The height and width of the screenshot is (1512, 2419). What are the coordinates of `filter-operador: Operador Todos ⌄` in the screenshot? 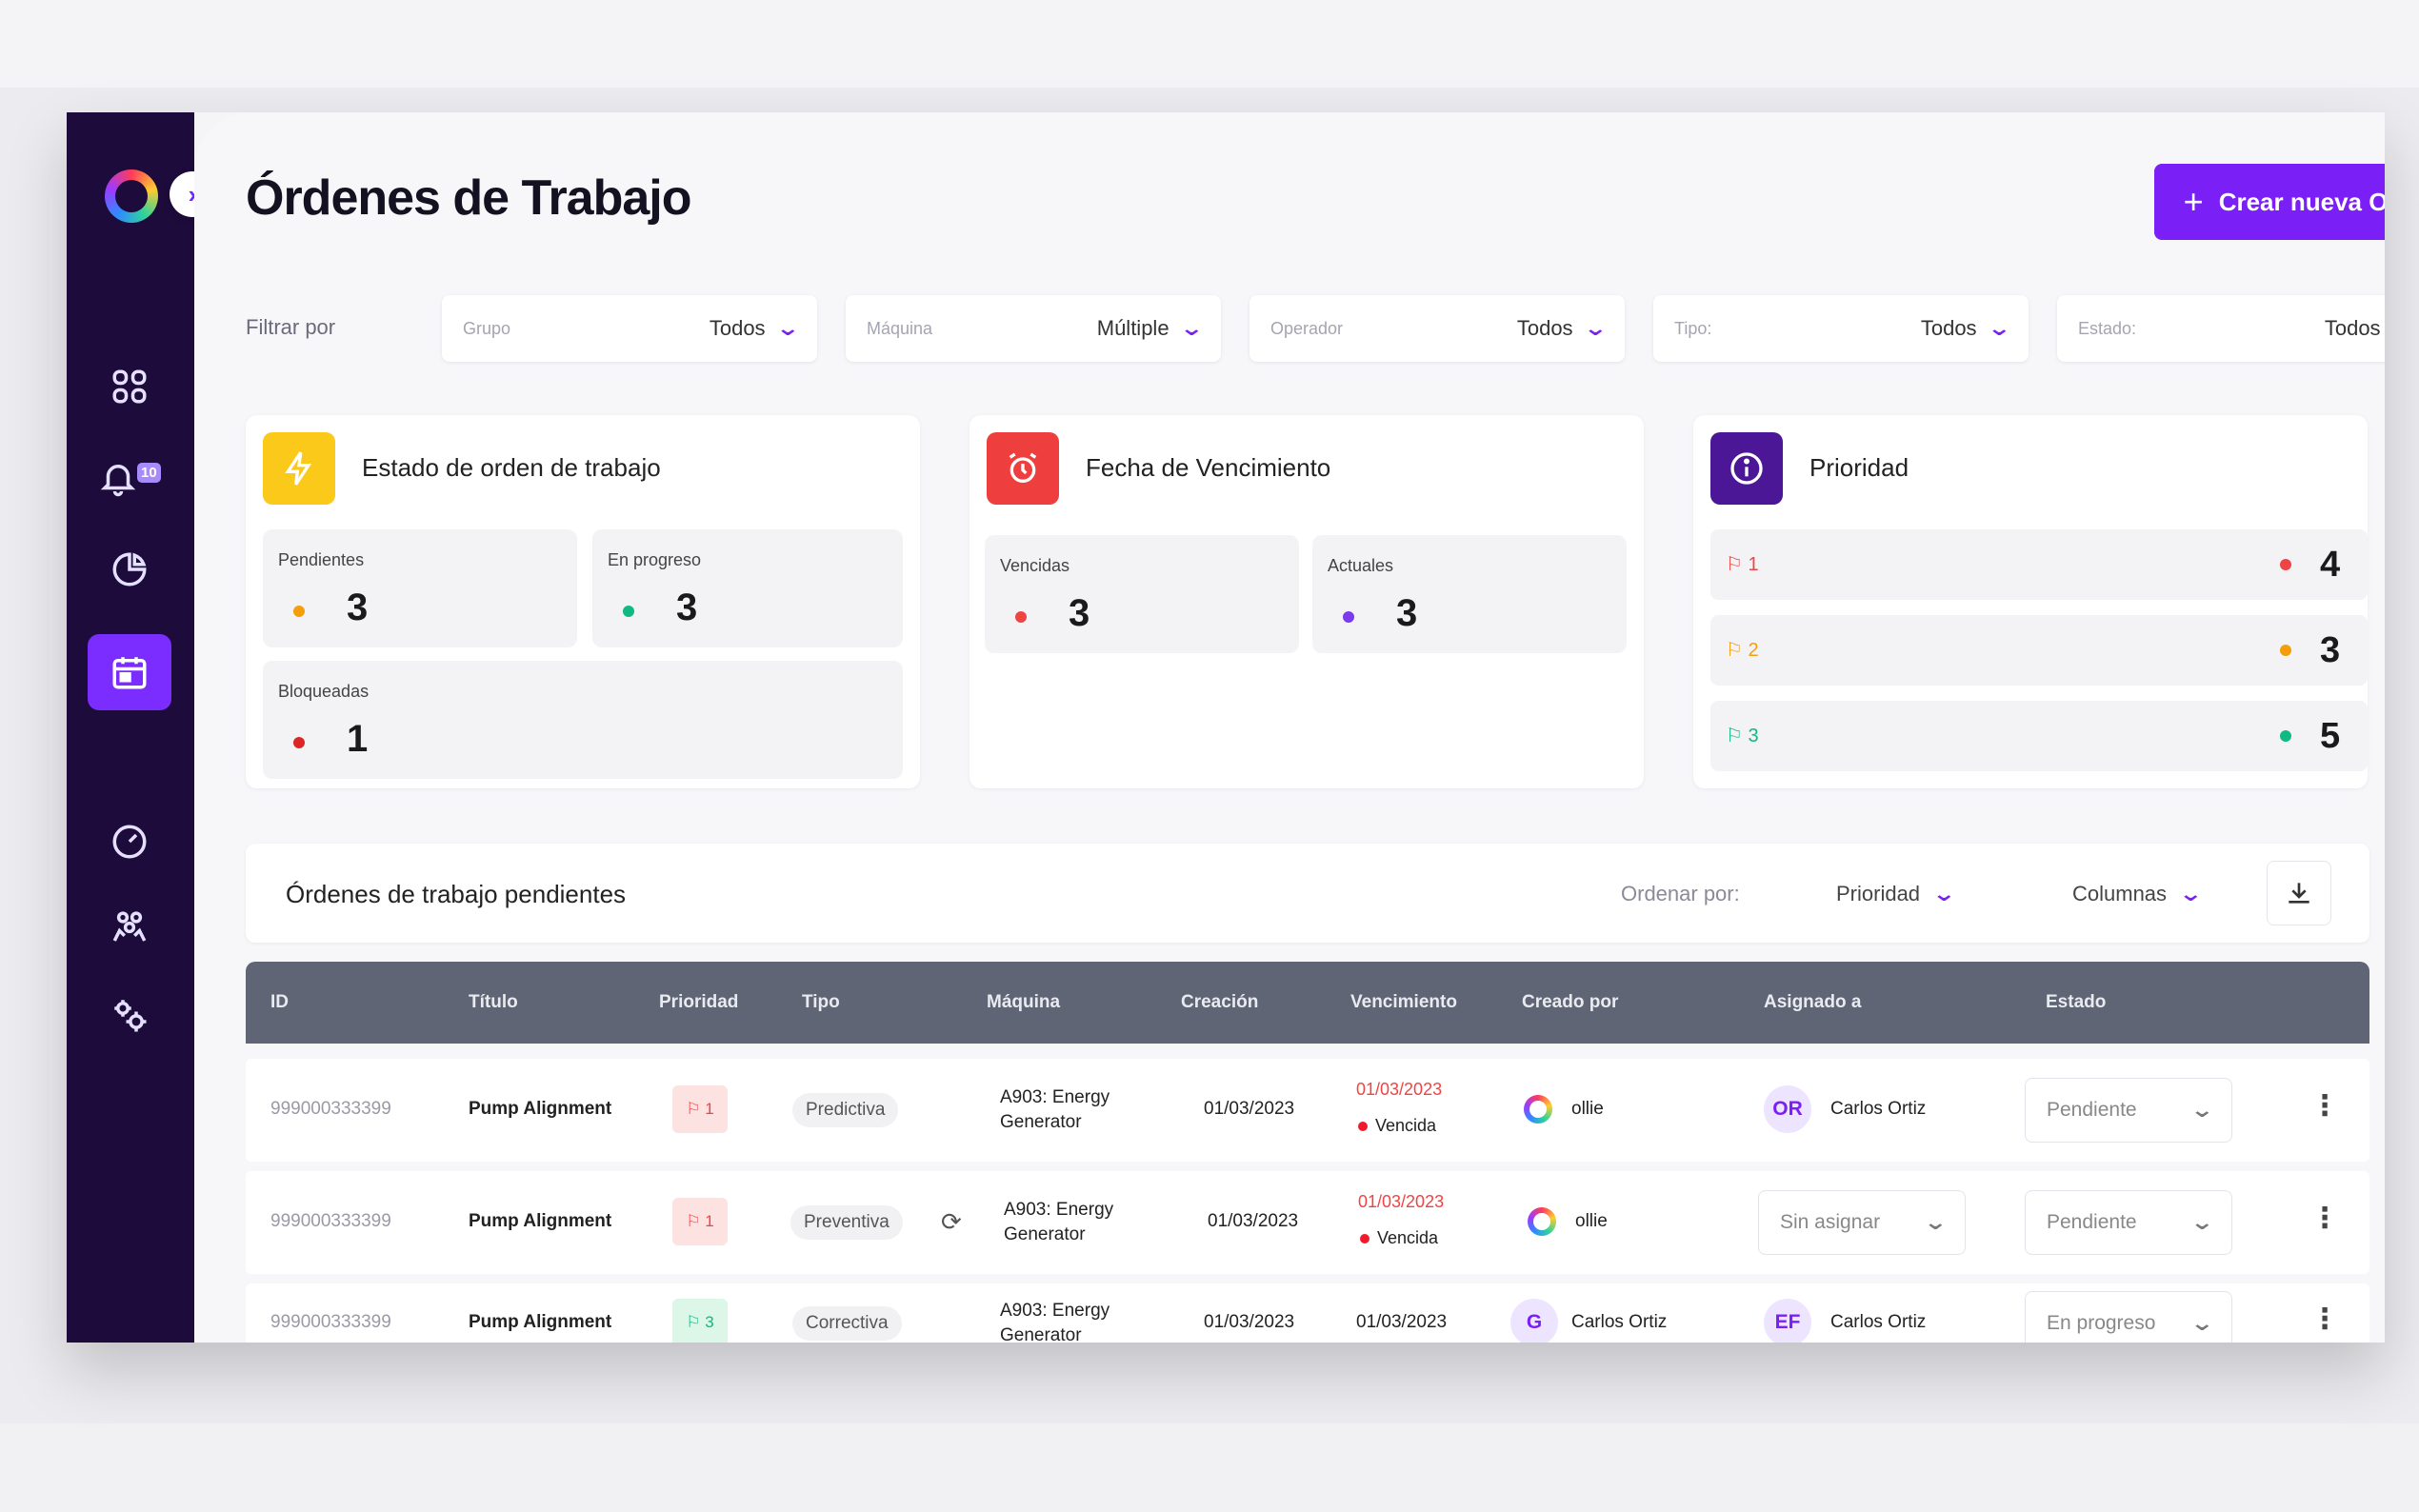 It's located at (1437, 328).